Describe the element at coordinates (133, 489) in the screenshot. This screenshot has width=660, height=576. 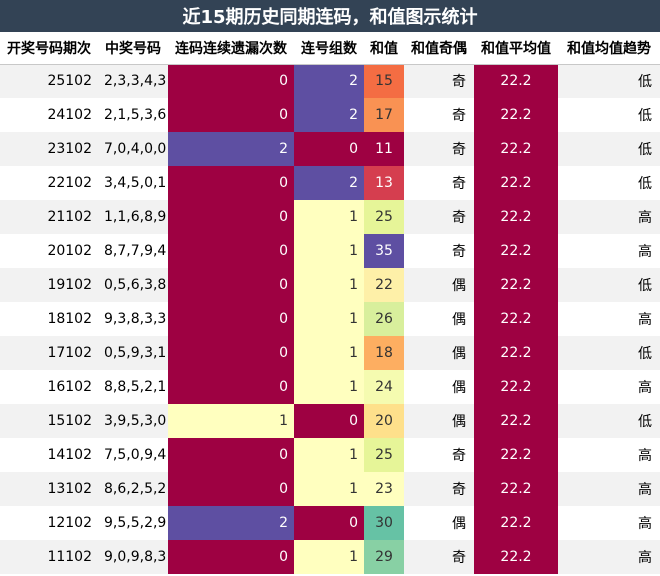
I see `numbers-cell: 8,6,2,5,2` at that location.